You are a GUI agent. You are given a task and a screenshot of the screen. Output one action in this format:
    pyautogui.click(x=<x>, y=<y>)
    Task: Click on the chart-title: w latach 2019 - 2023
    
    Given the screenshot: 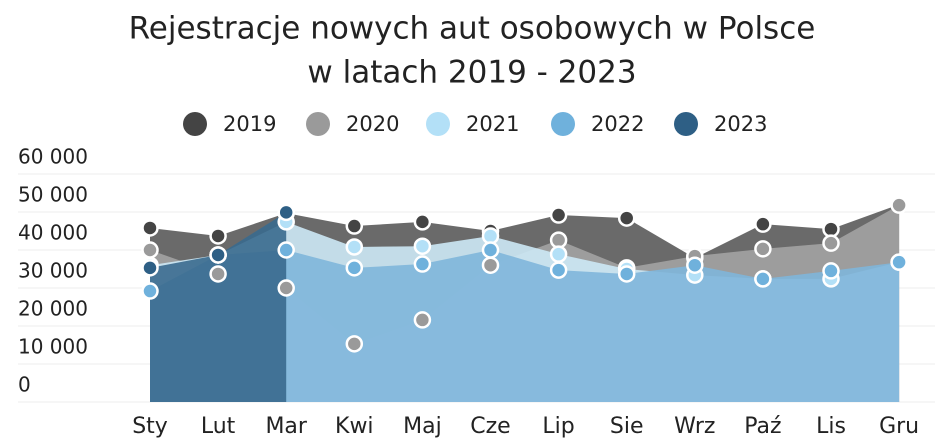 What is the action you would take?
    pyautogui.click(x=471, y=73)
    